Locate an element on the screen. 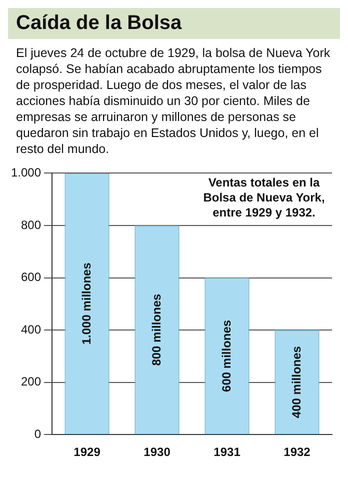  y-tick-label: 0 is located at coordinates (38, 433).